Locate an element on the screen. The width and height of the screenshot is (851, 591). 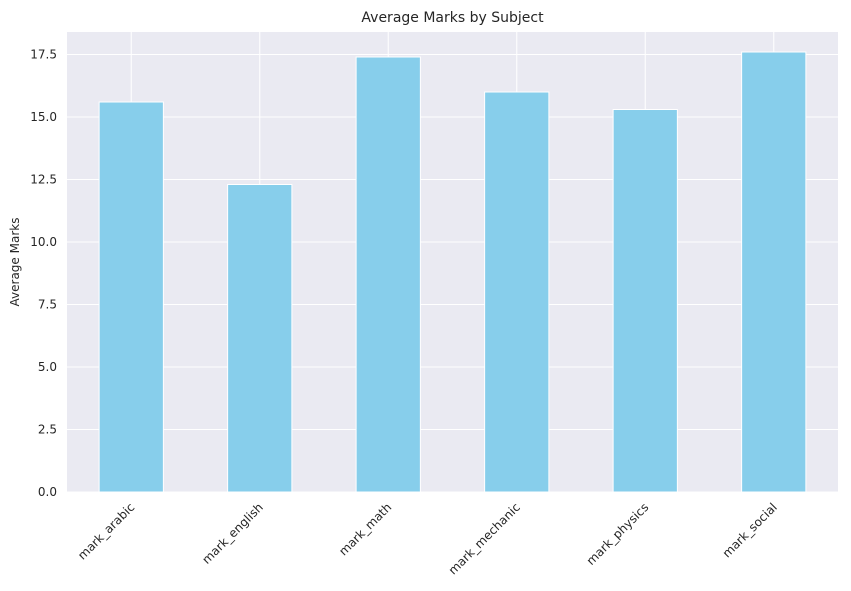
y-tick-label: 0.0 is located at coordinates (47, 492).